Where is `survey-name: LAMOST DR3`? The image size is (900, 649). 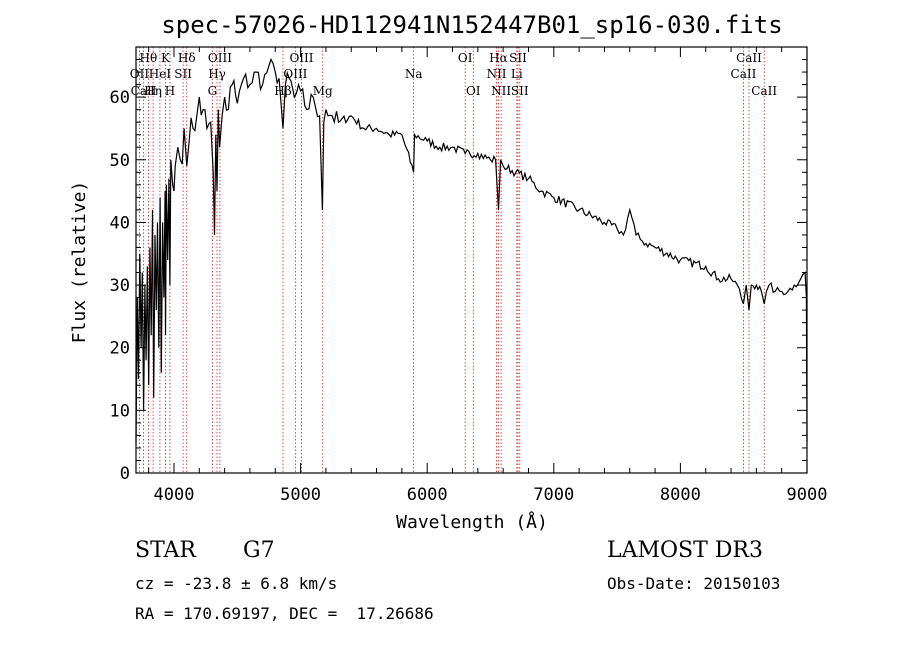 survey-name: LAMOST DR3 is located at coordinates (685, 550).